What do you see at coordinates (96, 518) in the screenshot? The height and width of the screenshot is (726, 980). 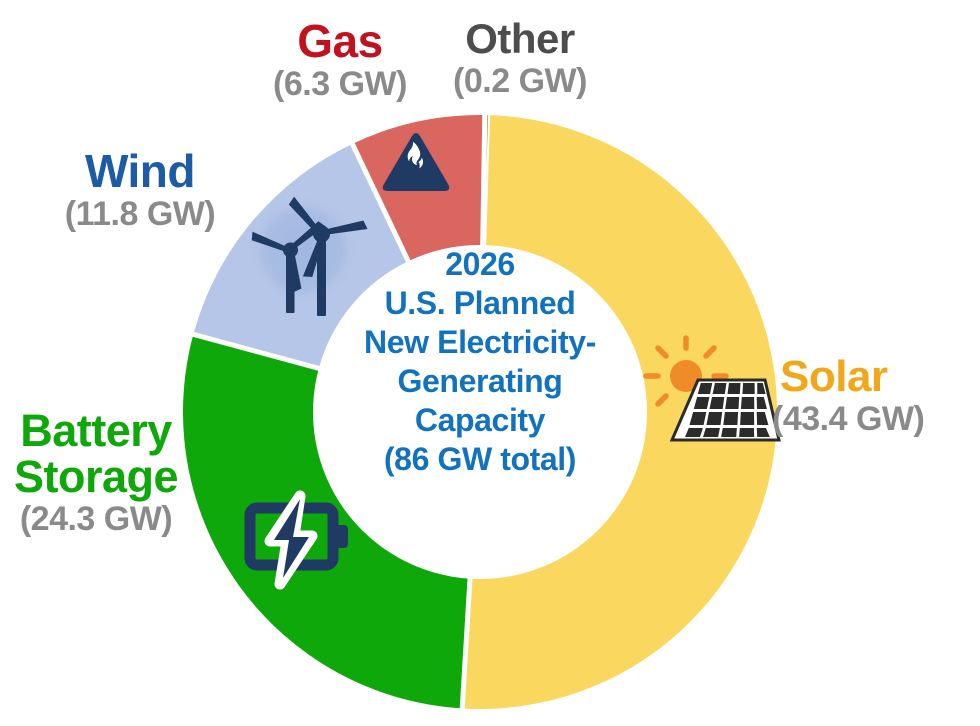 I see `label-battery-storage-value: (24.3 GW)` at bounding box center [96, 518].